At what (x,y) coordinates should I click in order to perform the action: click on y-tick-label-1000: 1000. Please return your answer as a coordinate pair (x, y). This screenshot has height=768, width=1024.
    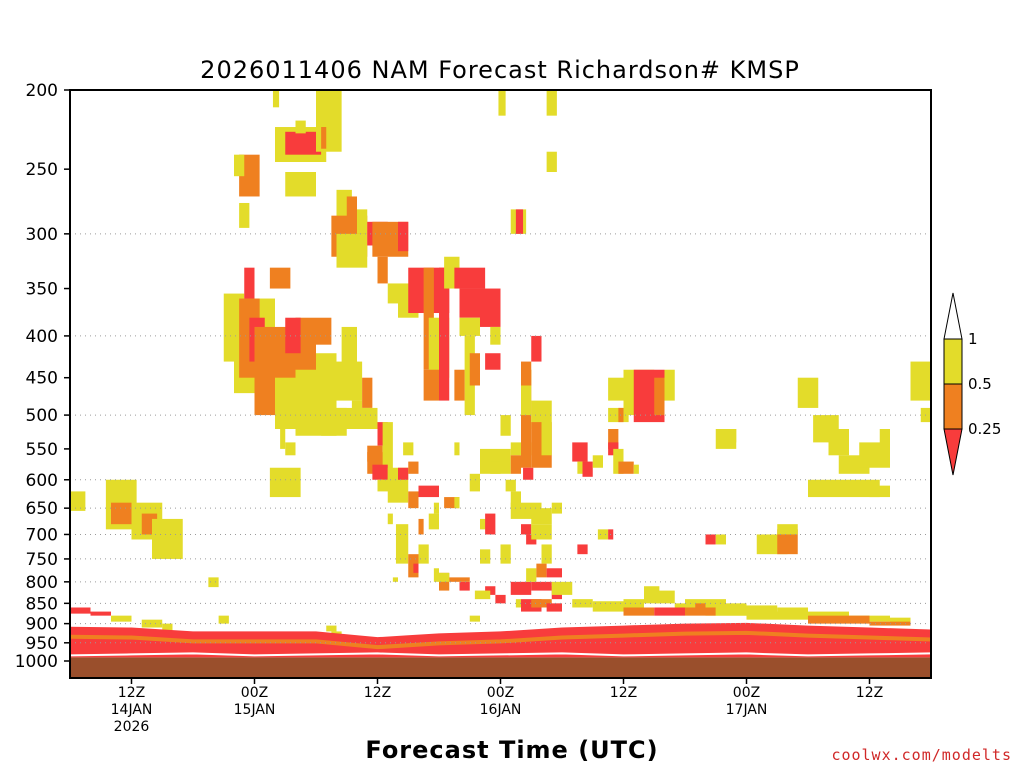
    Looking at the image, I should click on (36, 662).